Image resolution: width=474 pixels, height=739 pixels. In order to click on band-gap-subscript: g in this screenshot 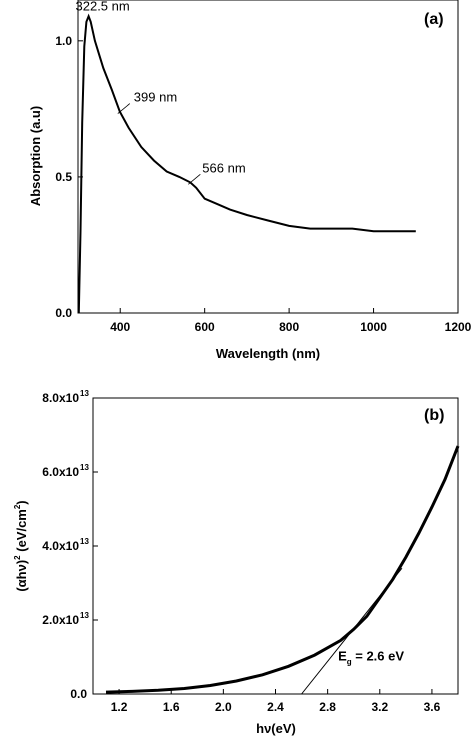, I will do `click(349, 662)`.